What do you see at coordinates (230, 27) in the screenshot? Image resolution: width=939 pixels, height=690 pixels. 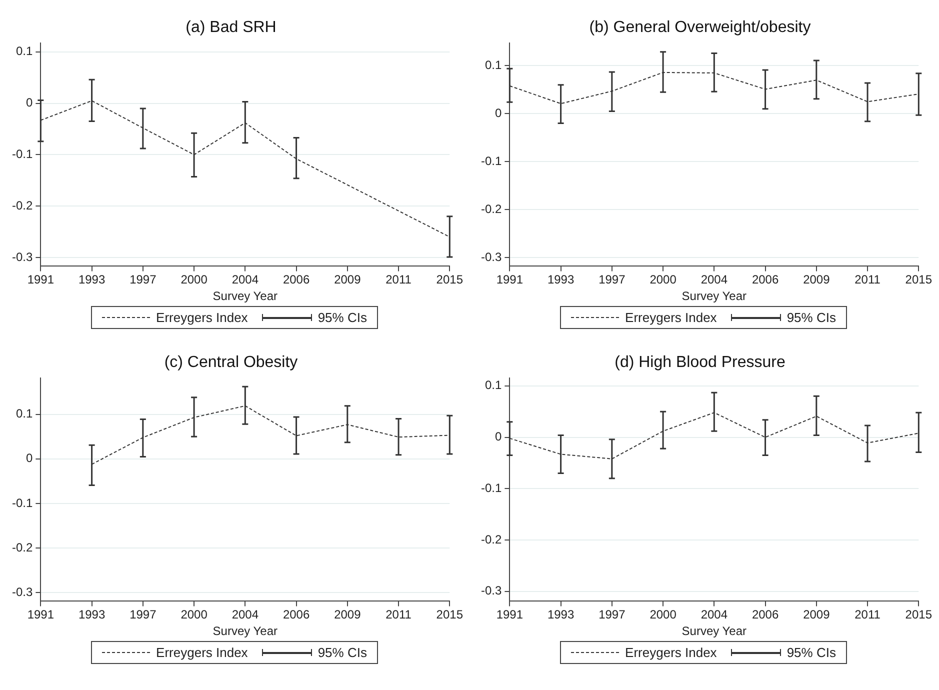 I see `chart-title: (a) Bad SRH` at bounding box center [230, 27].